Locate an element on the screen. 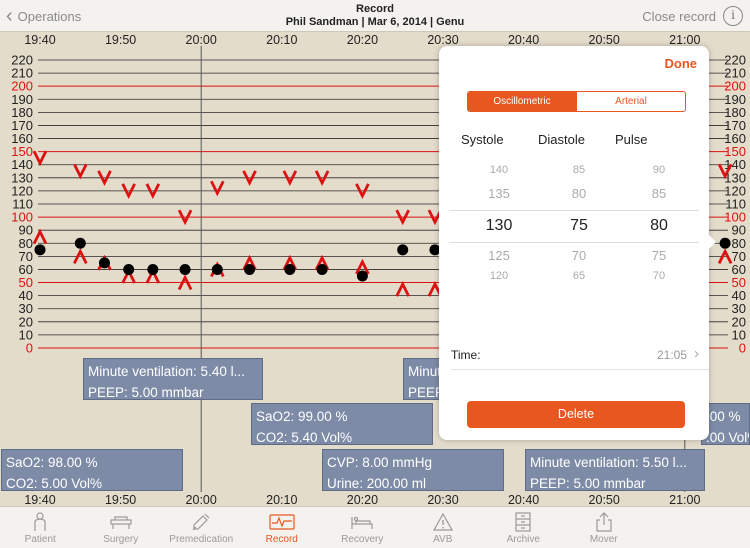 This screenshot has width=750, height=548. segment-oscillometric: Oscillometric is located at coordinates (522, 101).